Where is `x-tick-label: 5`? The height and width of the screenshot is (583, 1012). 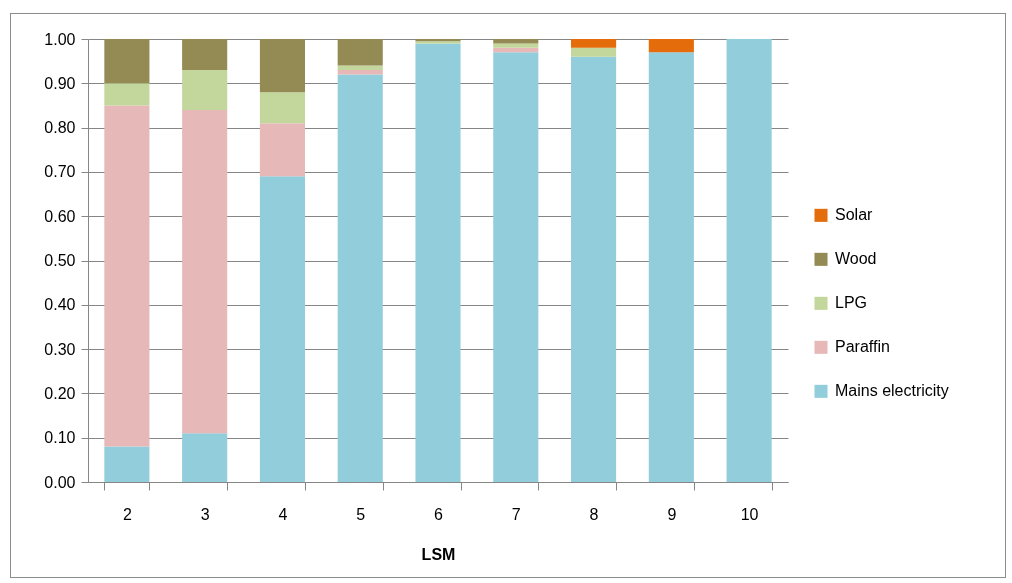 x-tick-label: 5 is located at coordinates (361, 514).